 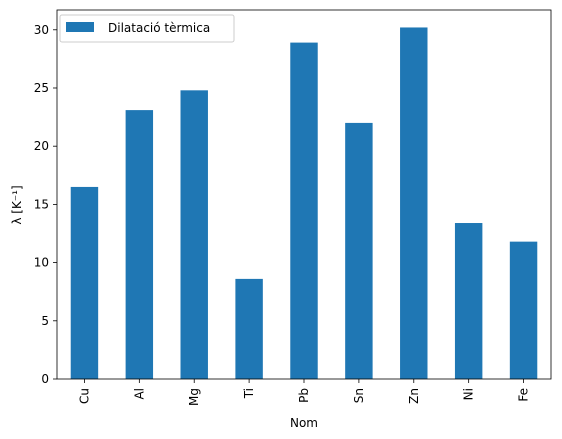 I want to click on y-tick-label: 15, so click(x=41, y=204).